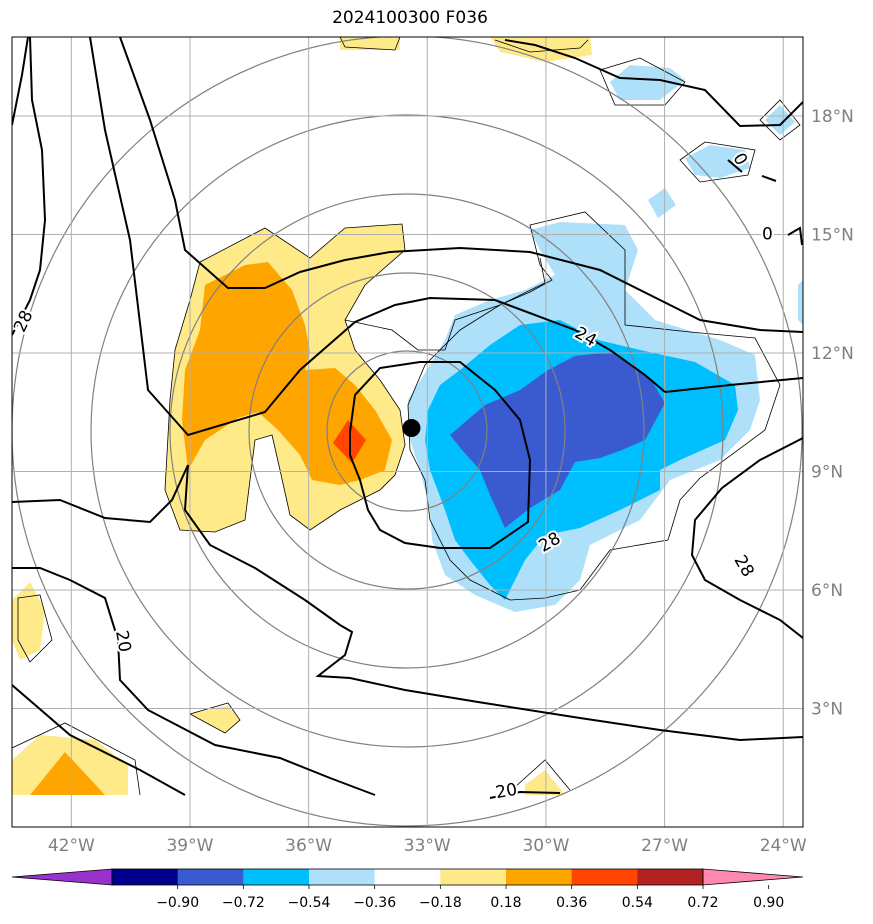 The width and height of the screenshot is (873, 924). What do you see at coordinates (374, 903) in the screenshot?
I see `colorbar-tick-label: −0.36` at bounding box center [374, 903].